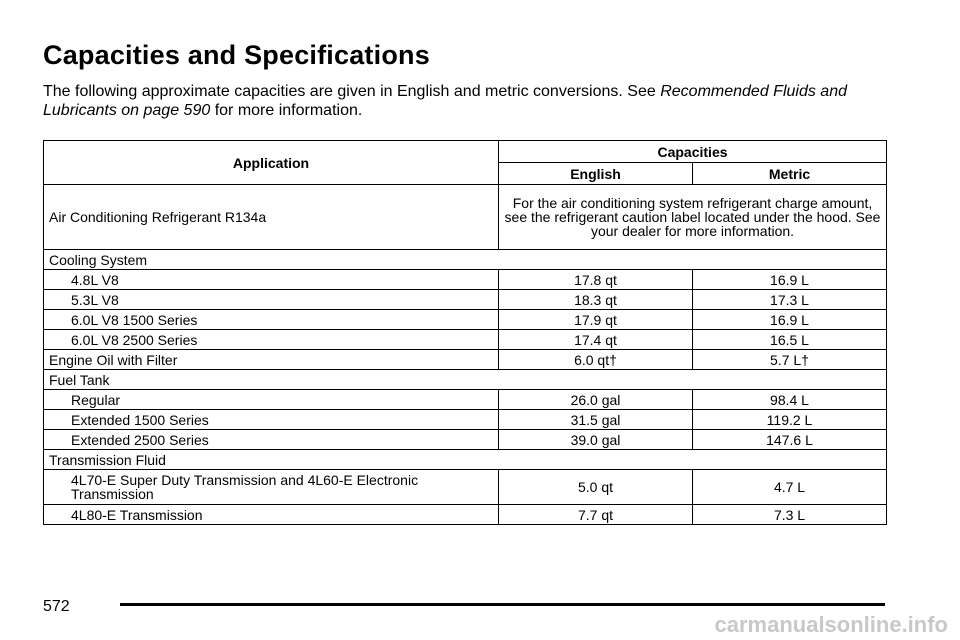  What do you see at coordinates (692, 151) in the screenshot?
I see `header-cell: Capacities` at bounding box center [692, 151].